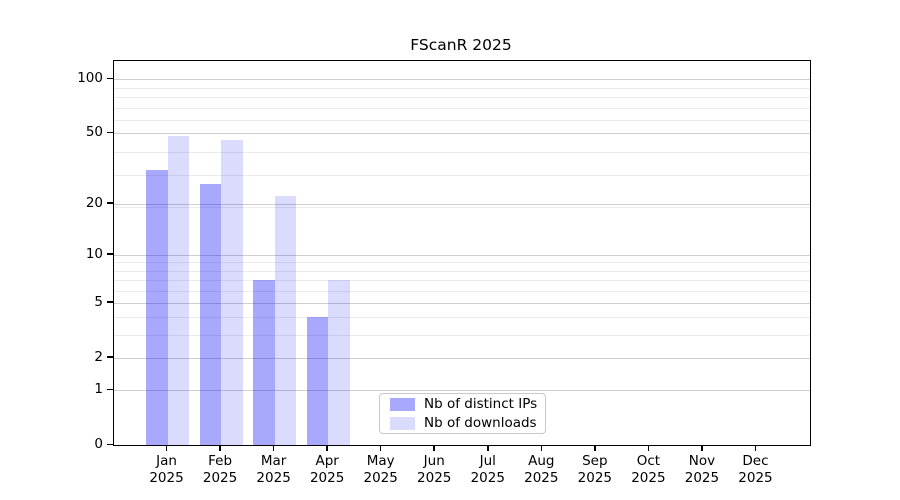 This screenshot has height=500, width=900. Describe the element at coordinates (94, 132) in the screenshot. I see `y-tick-label: 50` at that location.